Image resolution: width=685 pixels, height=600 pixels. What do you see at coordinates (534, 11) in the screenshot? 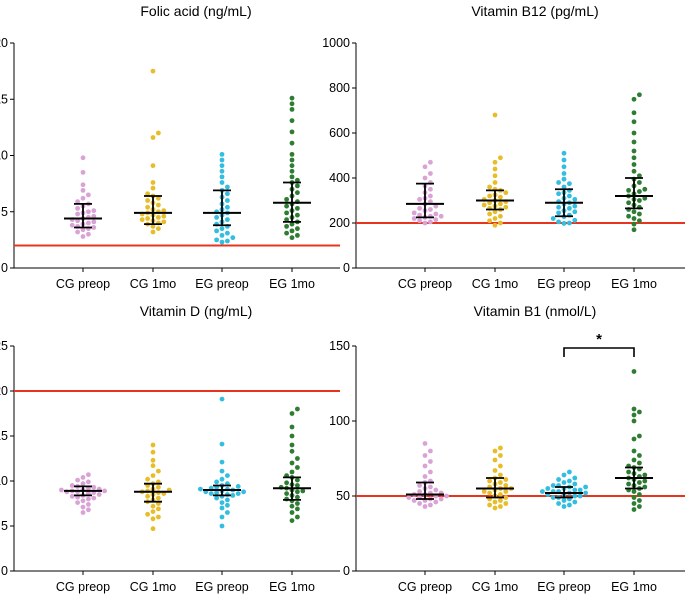
I see `chart-title: Vitamin B12 (pg/mL)` at bounding box center [534, 11].